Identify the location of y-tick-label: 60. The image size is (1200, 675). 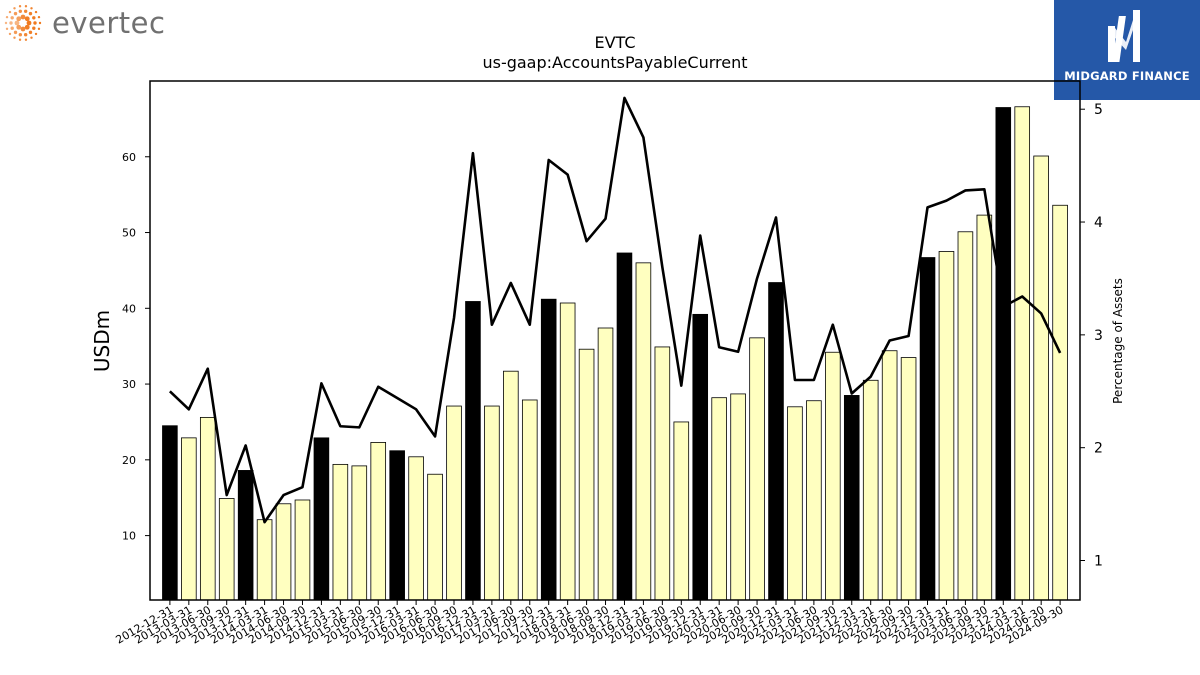
(129, 157).